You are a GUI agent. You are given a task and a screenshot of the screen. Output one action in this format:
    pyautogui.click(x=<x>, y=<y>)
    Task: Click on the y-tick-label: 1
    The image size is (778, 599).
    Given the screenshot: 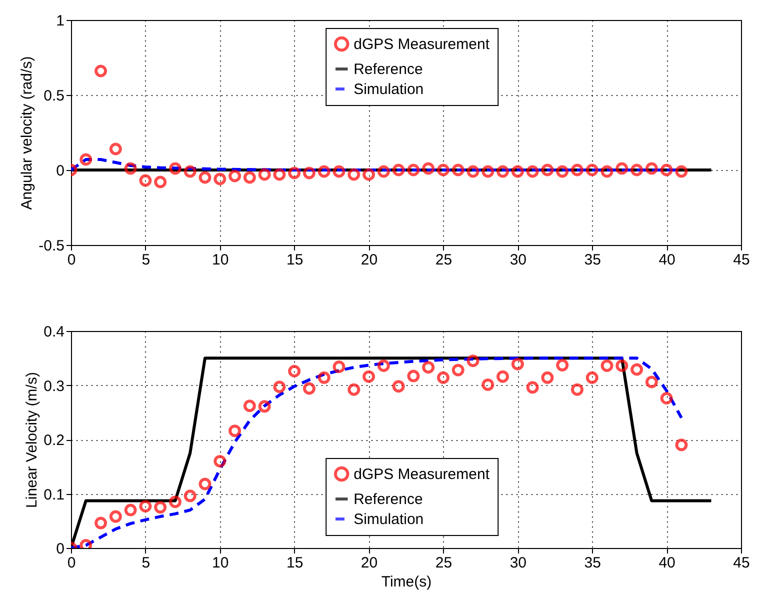 What is the action you would take?
    pyautogui.click(x=60, y=21)
    